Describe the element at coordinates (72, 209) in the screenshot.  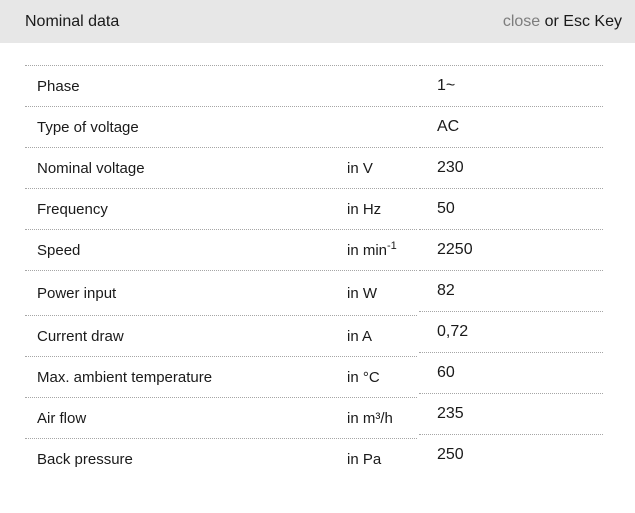
I see `spec-label: Frequency` at that location.